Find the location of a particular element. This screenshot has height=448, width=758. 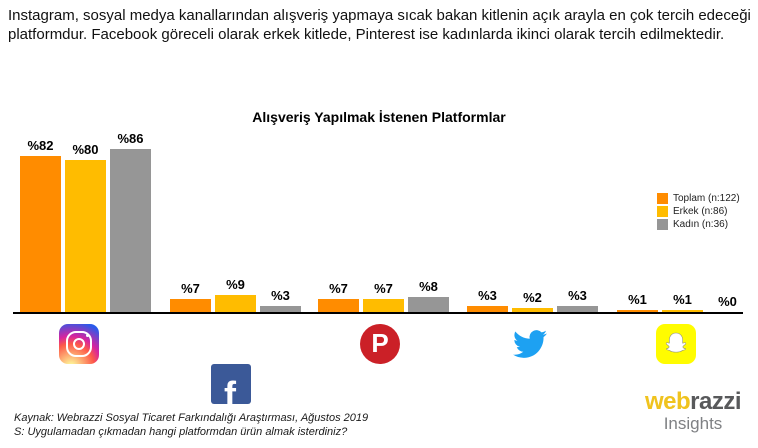

legend-label: Erkek (n:86) is located at coordinates (700, 211).